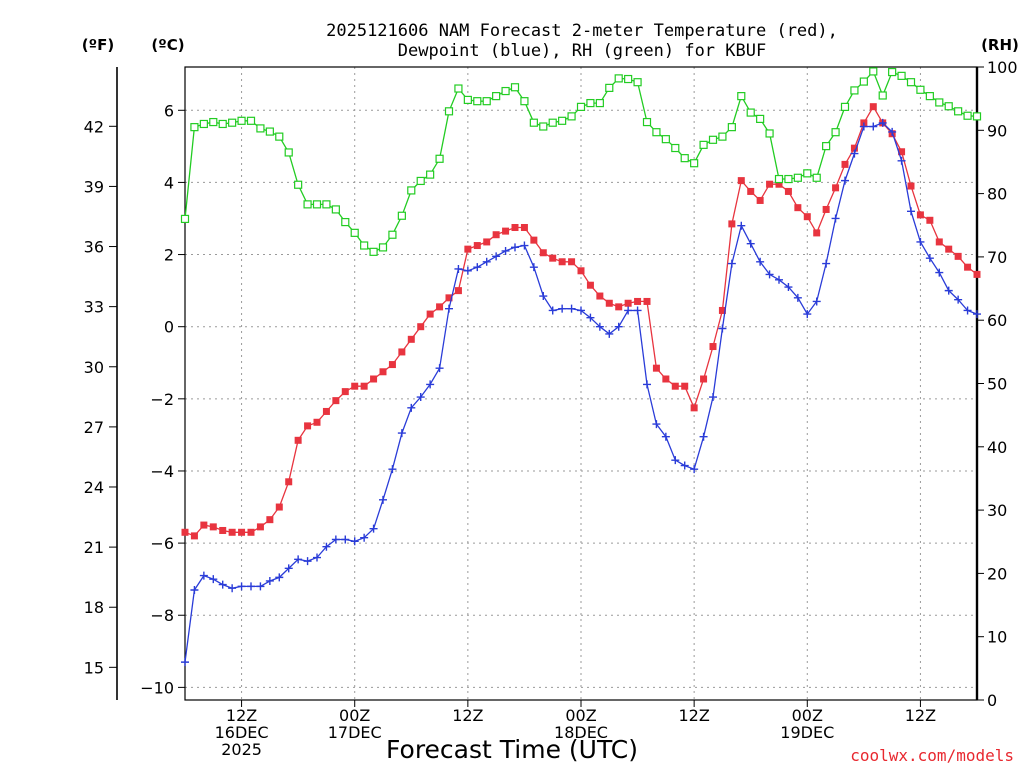  What do you see at coordinates (997, 194) in the screenshot?
I see `rh-tick-label: 80` at bounding box center [997, 194].